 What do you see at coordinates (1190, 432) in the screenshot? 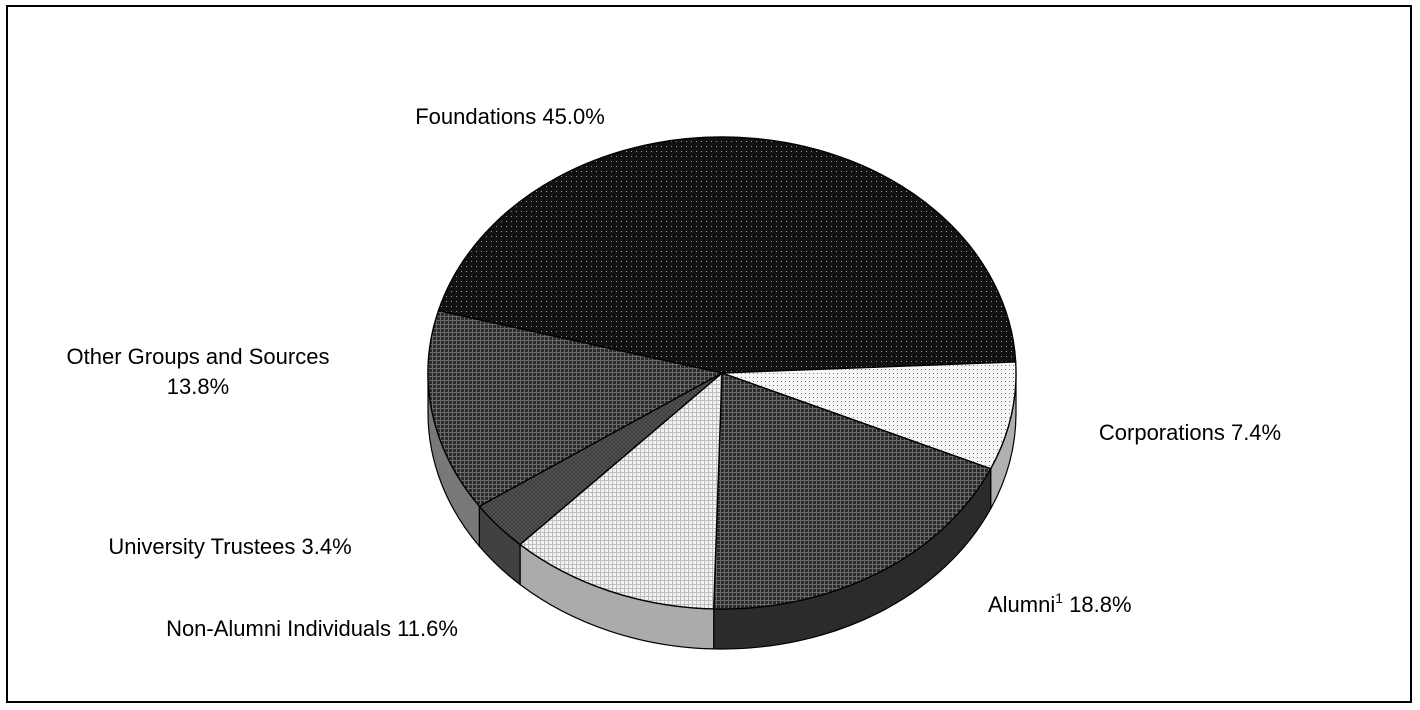
I see `label-corporations: Corporations 7.4%` at bounding box center [1190, 432].